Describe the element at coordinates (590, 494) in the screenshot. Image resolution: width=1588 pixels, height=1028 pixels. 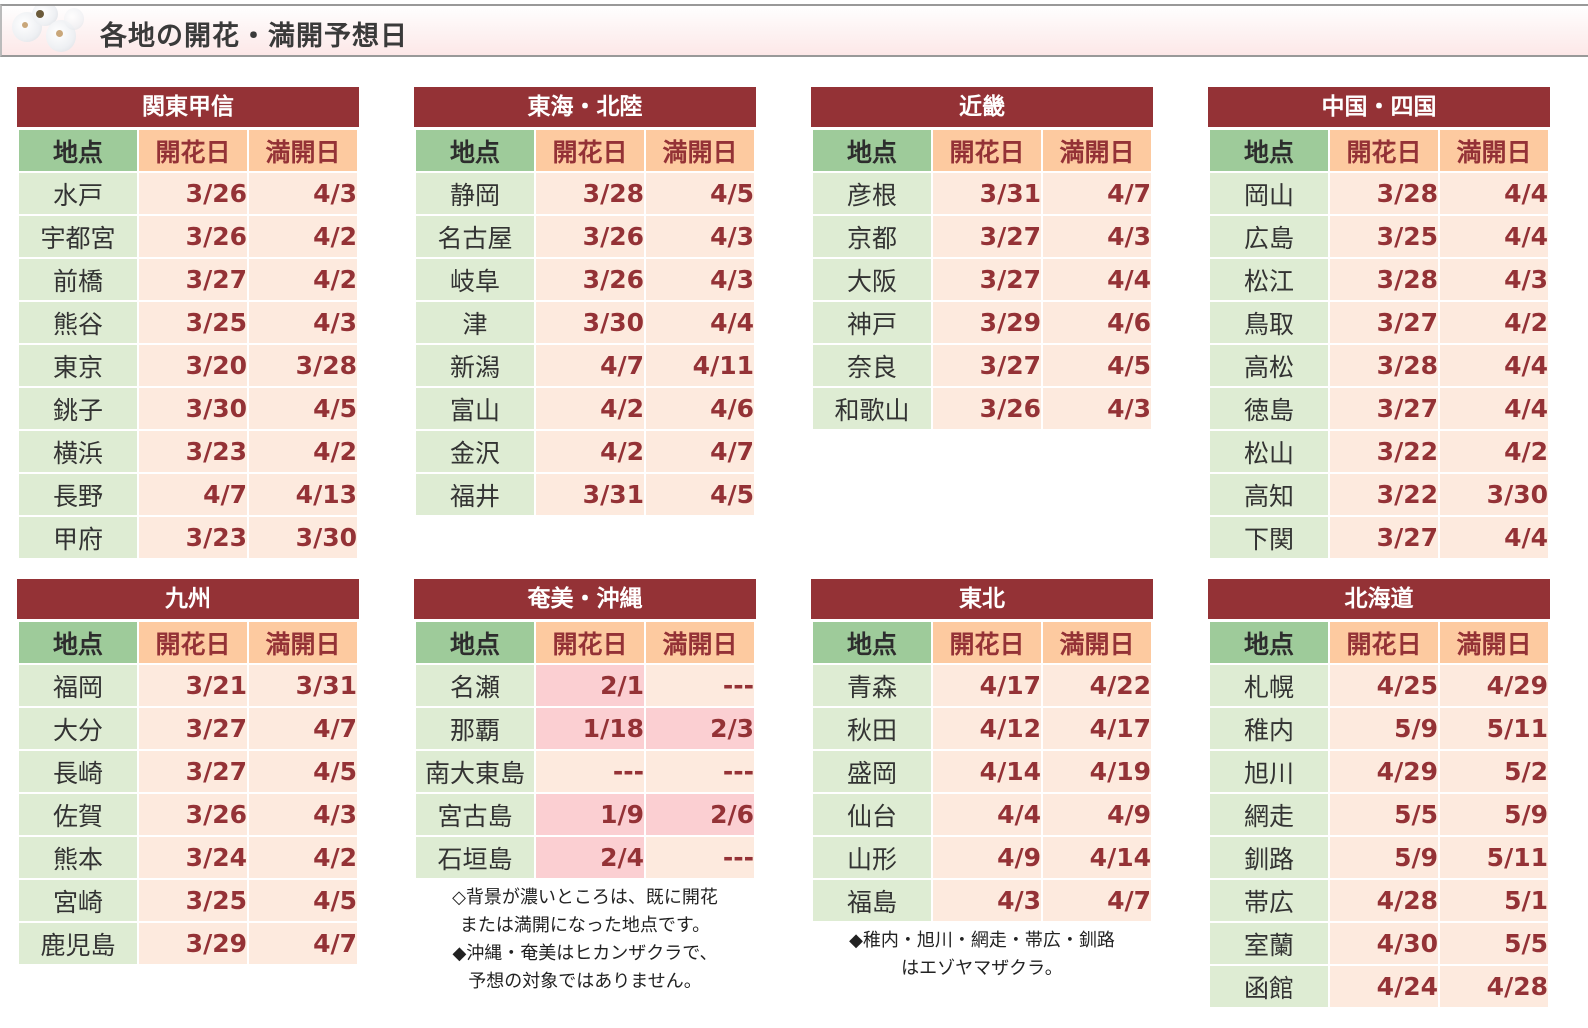
I see `bloom-date-cell: 3/31` at that location.